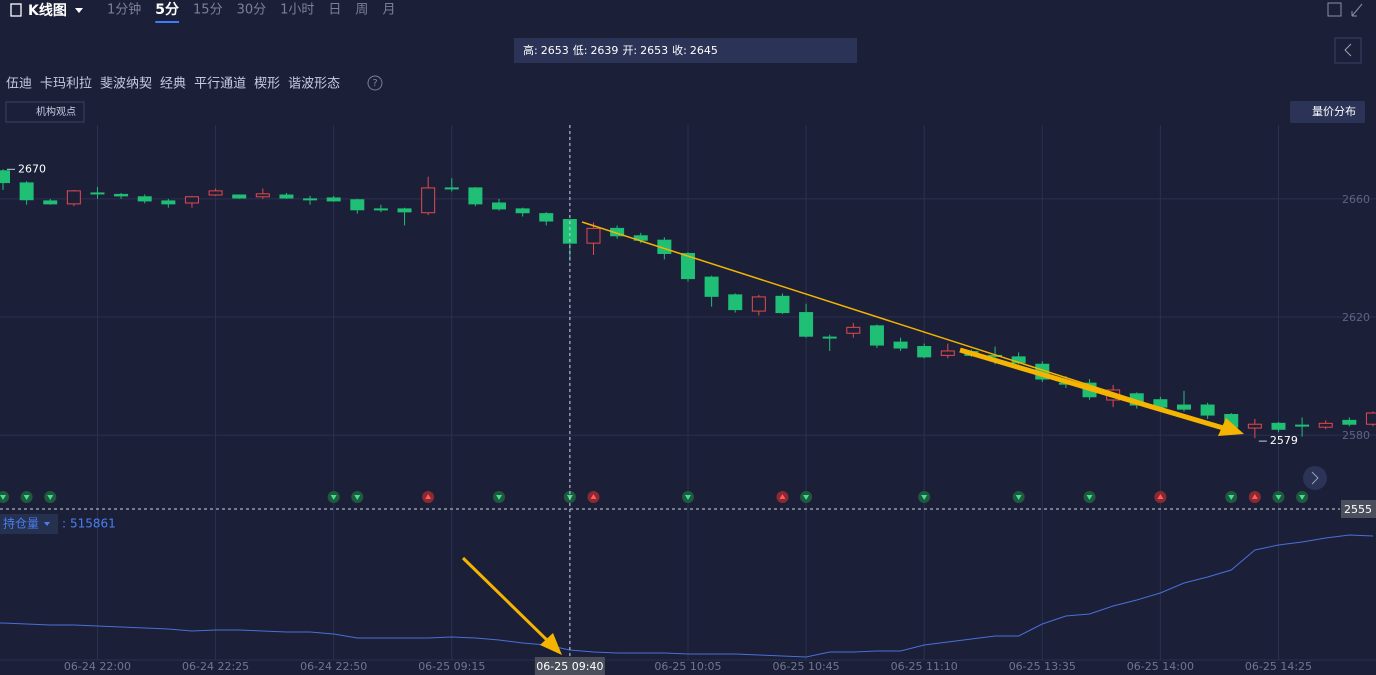 The width and height of the screenshot is (1376, 675). Describe the element at coordinates (1334, 111) in the screenshot. I see `volume-profile: 量价分布` at that location.